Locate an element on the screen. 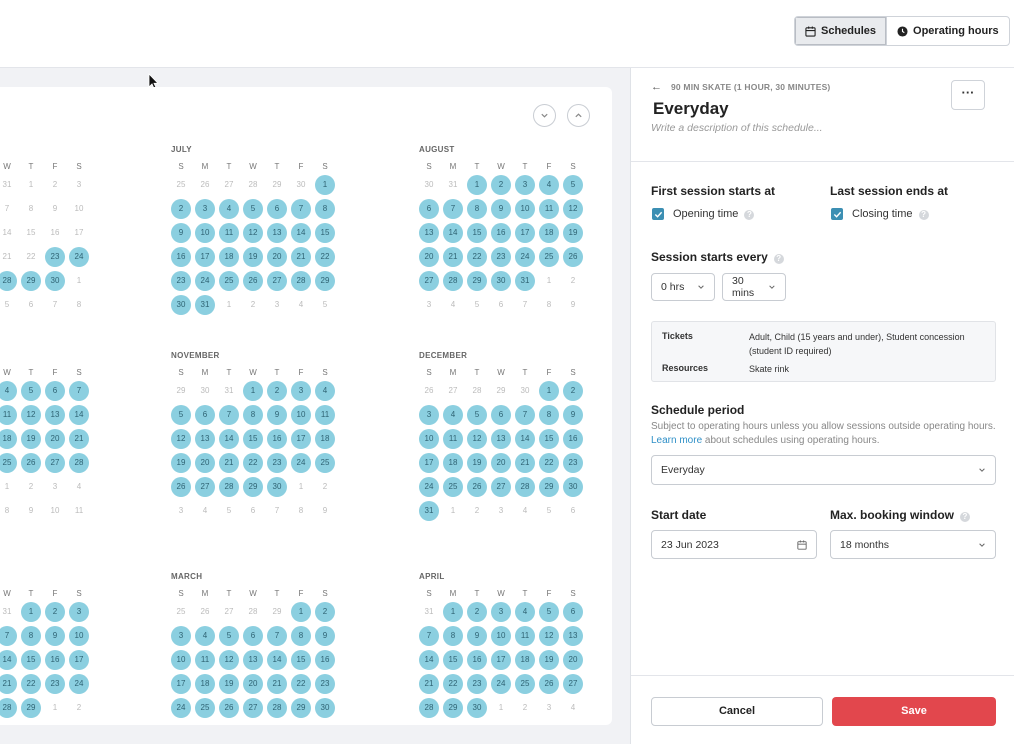 This screenshot has width=1014, height=744. calendar-day-scheduled: 7 is located at coordinates (525, 415).